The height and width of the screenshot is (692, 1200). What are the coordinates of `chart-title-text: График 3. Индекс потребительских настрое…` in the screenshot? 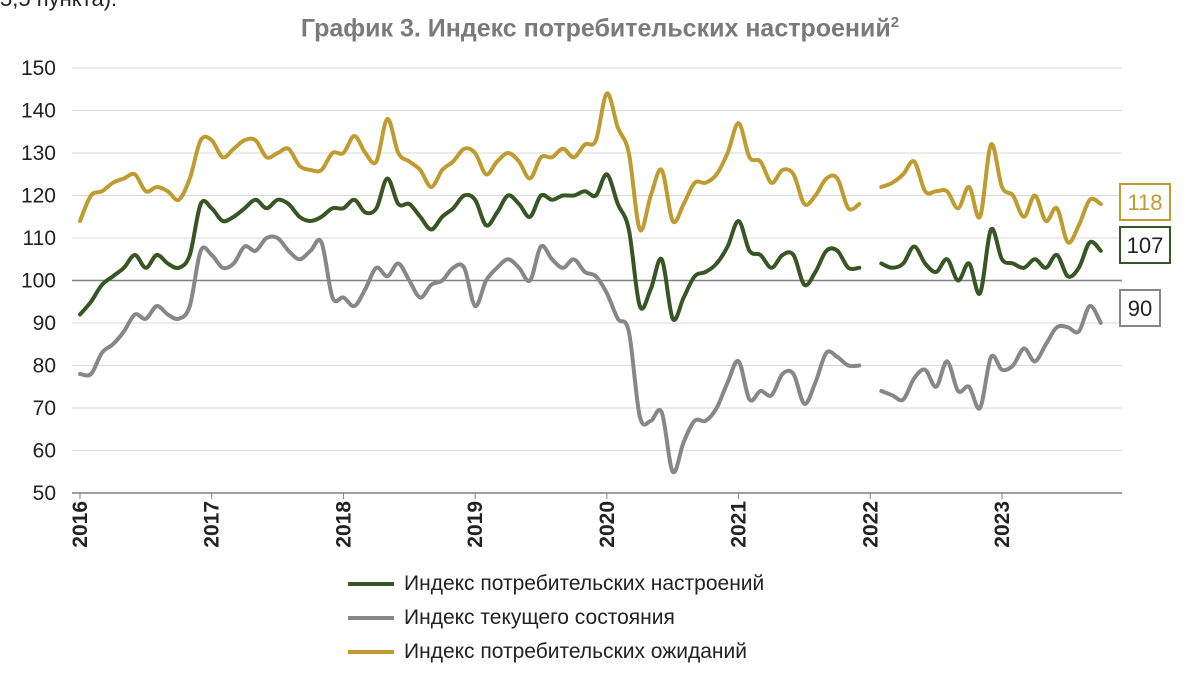 It's located at (595, 28).